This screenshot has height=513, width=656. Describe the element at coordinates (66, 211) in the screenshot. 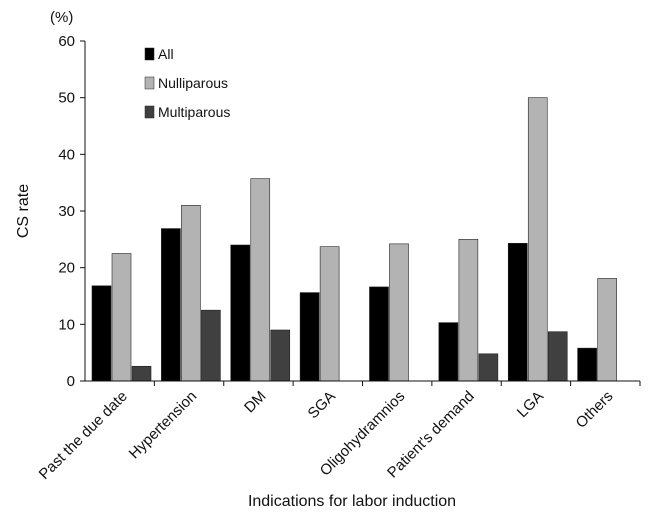

I see `y-tick-label: 30` at that location.